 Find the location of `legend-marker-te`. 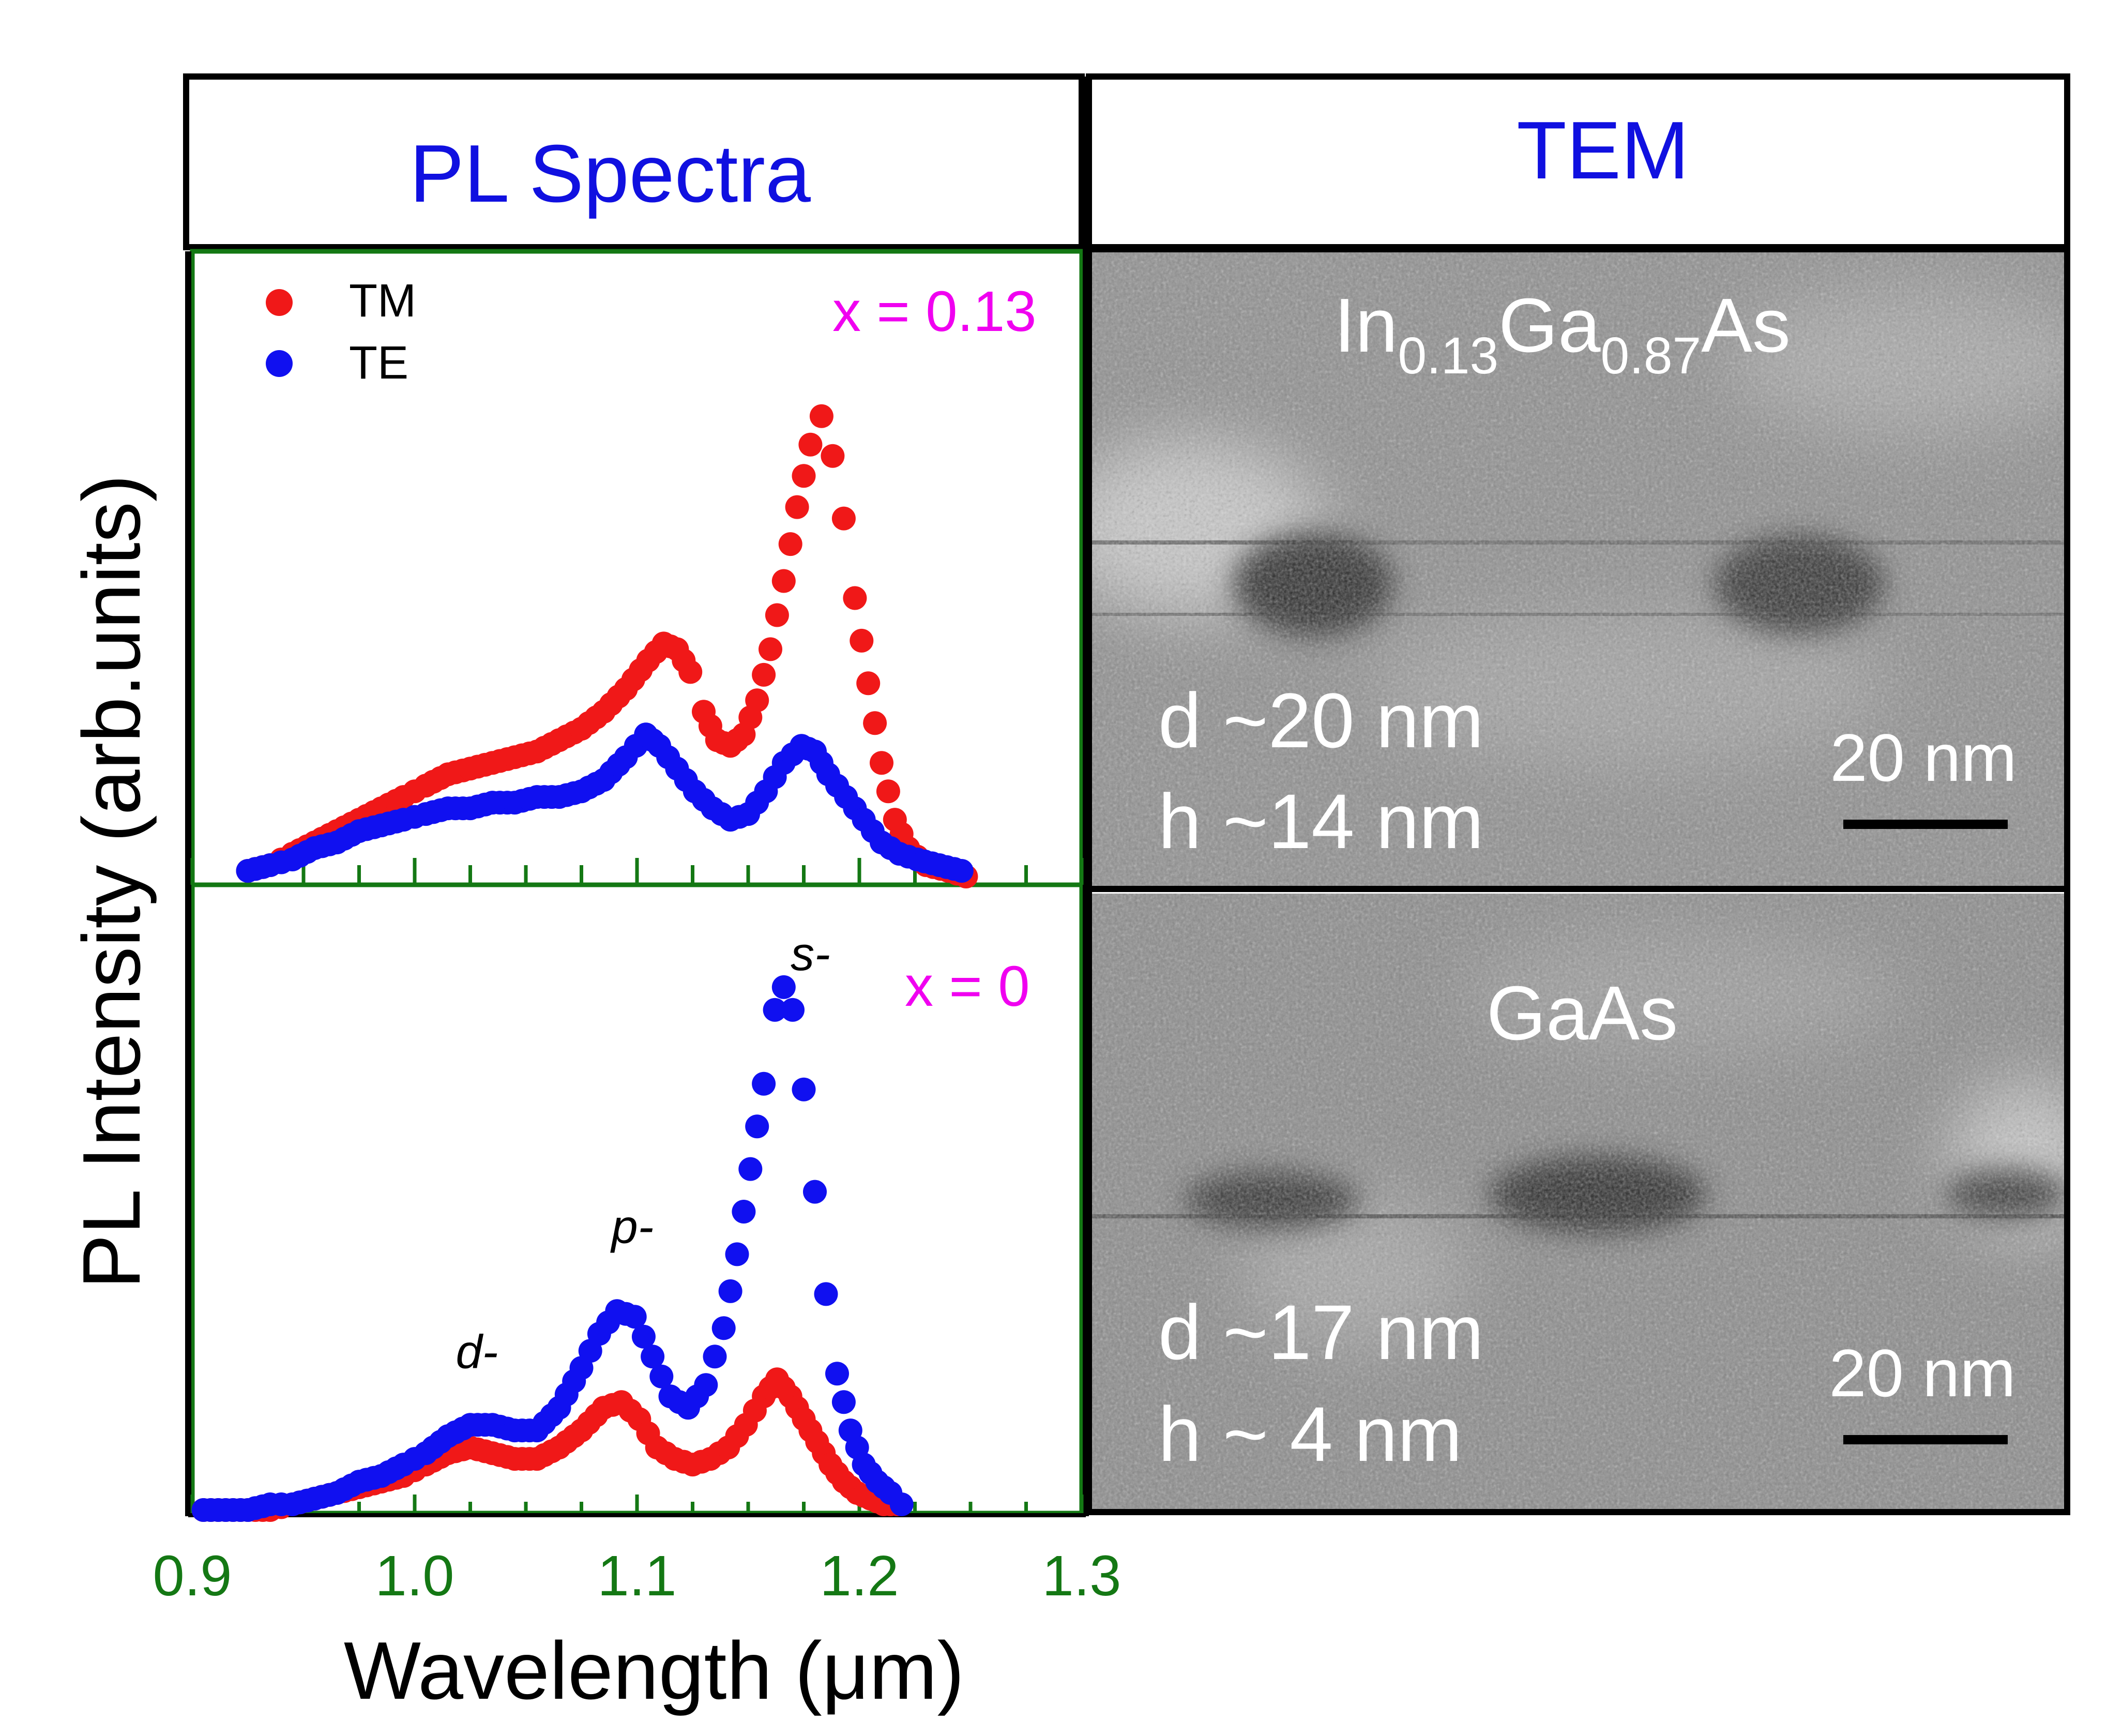

legend-marker-te is located at coordinates (279, 363).